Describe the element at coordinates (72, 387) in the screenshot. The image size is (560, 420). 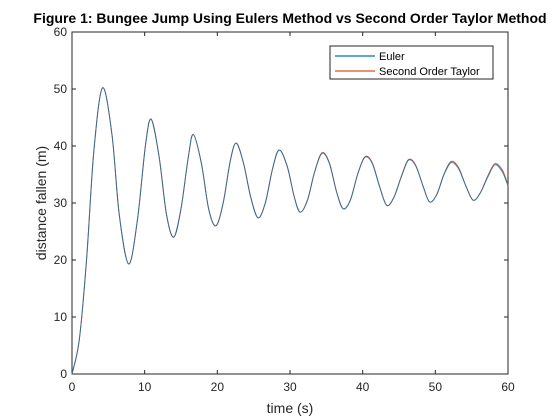
I see `x-tick-label: 0` at that location.